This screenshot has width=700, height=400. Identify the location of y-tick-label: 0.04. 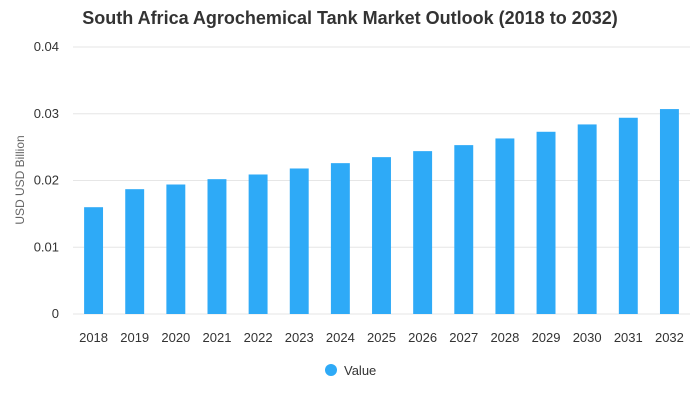
(46, 46).